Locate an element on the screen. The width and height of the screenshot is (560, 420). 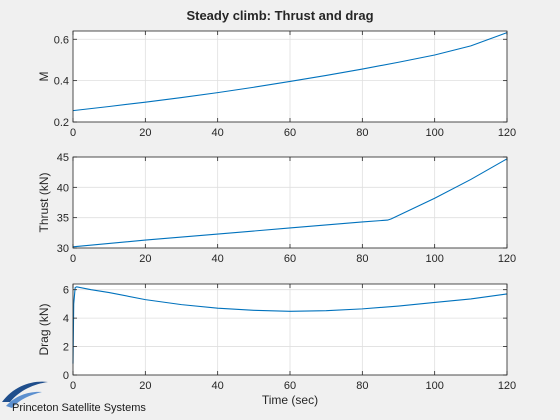
y-axis-label: Thrust (kN) is located at coordinates (44, 202).